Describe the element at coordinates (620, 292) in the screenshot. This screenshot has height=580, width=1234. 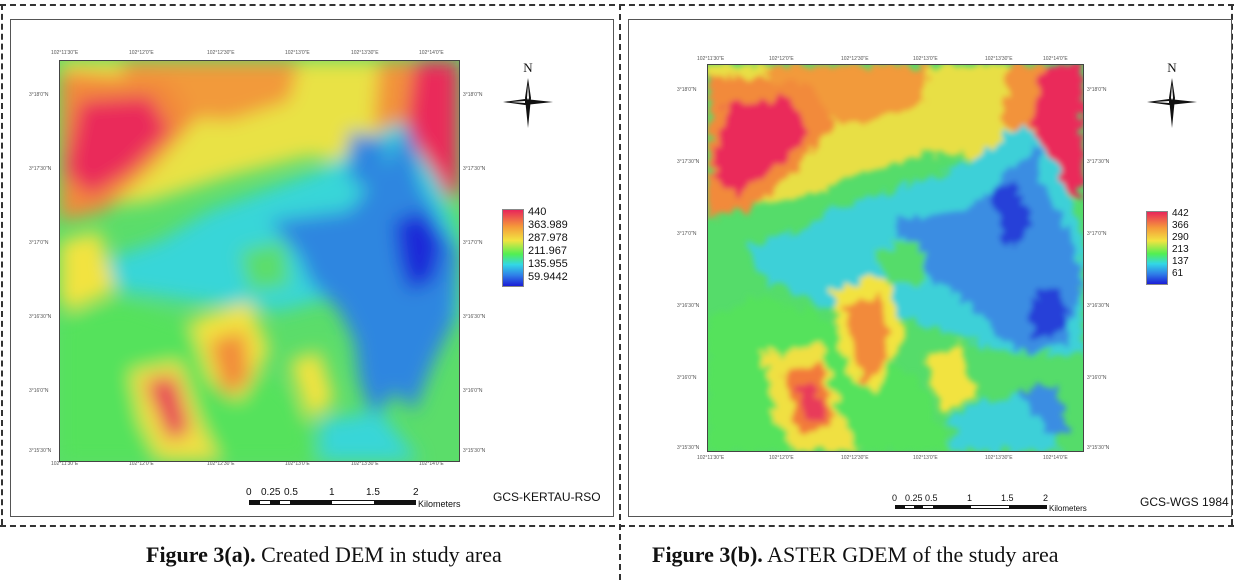
I see `center-dashed-divider` at that location.